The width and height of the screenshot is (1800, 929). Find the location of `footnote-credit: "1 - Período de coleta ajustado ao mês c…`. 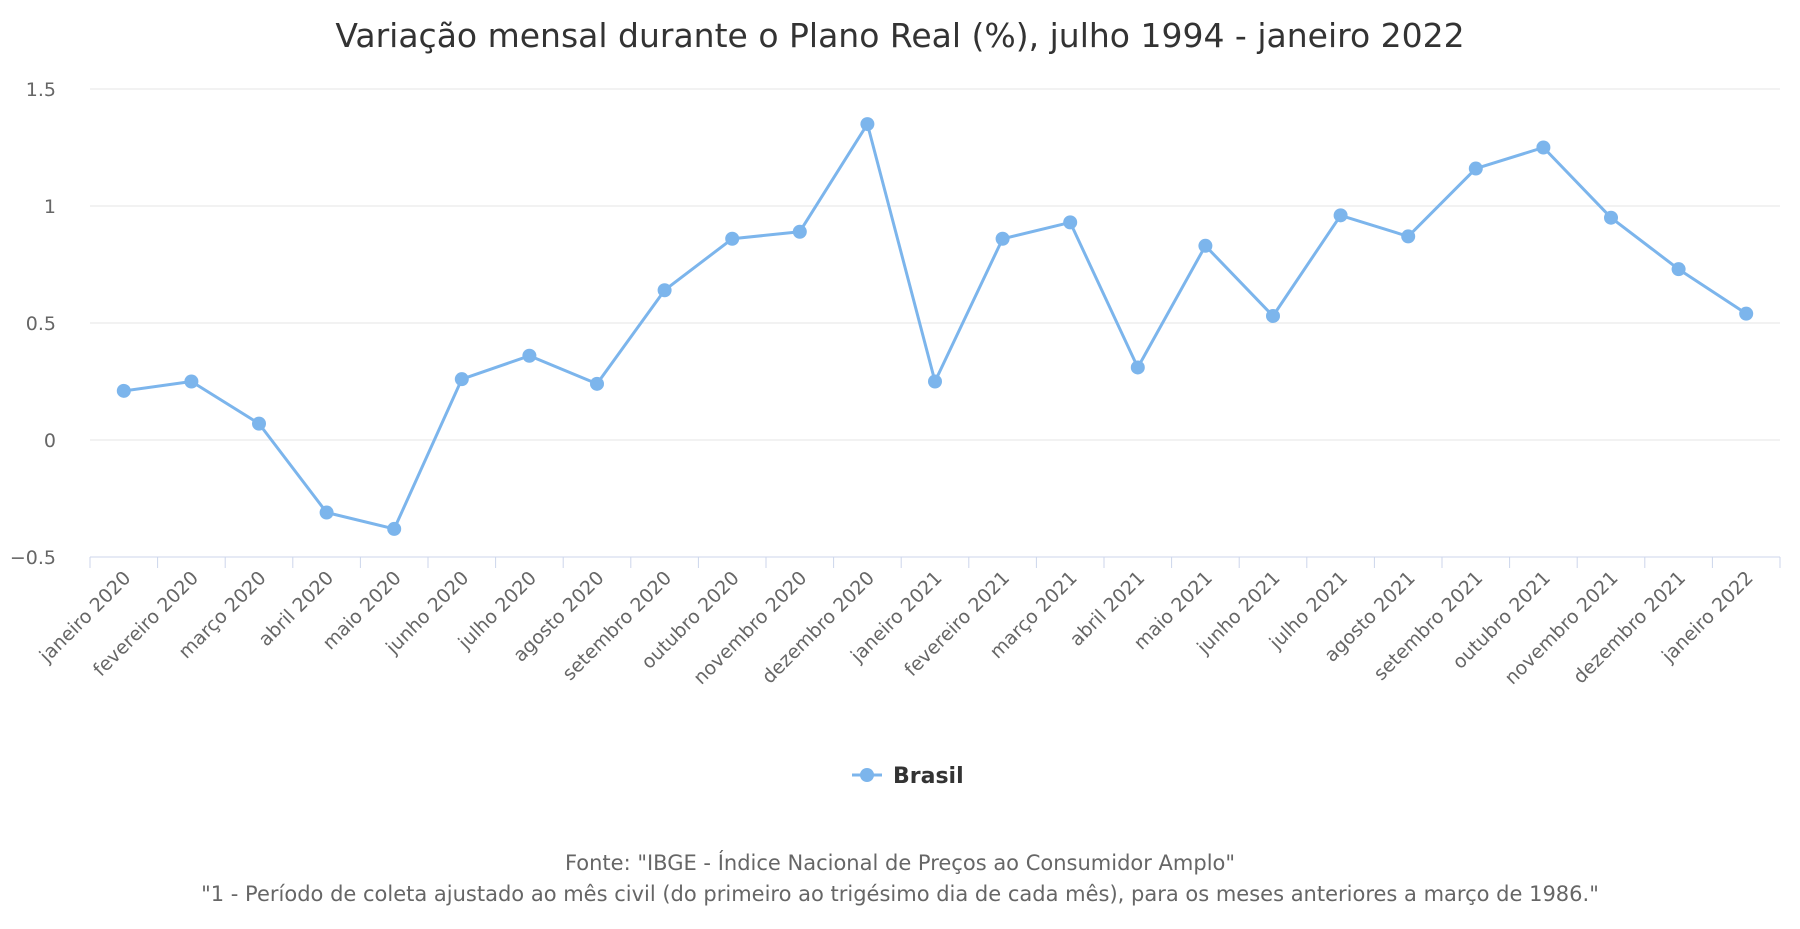

footnote-credit: "1 - Período de coleta ajustado ao mês c… is located at coordinates (900, 894).